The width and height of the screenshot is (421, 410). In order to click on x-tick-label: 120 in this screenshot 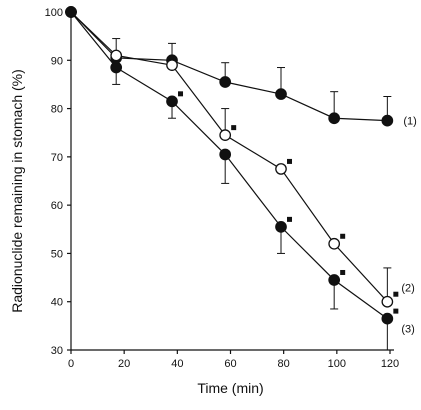, I will do `click(390, 364)`.